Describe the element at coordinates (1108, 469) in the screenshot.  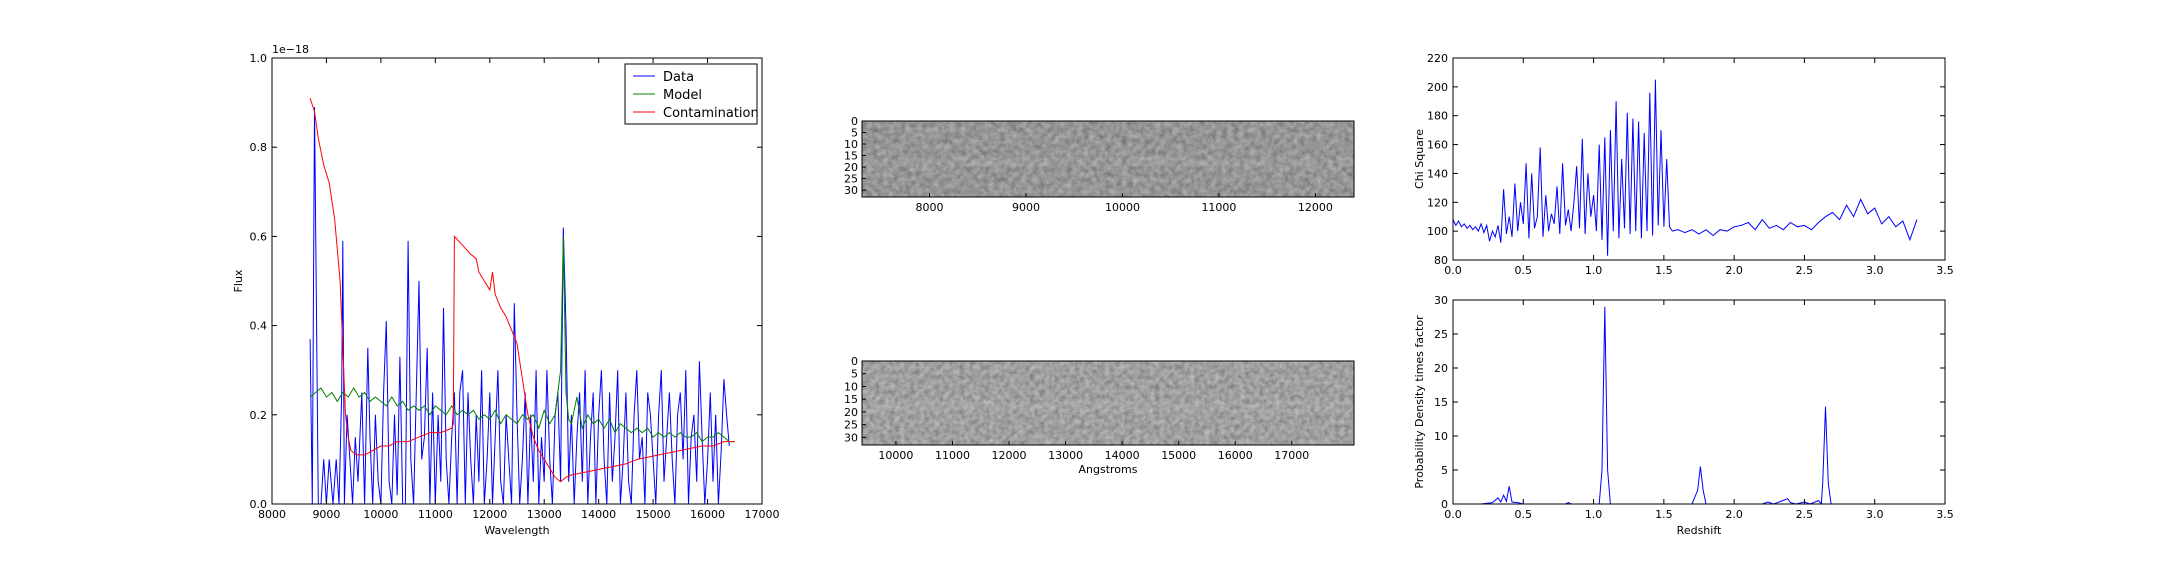
I see `x-axis-label: Angstroms` at that location.